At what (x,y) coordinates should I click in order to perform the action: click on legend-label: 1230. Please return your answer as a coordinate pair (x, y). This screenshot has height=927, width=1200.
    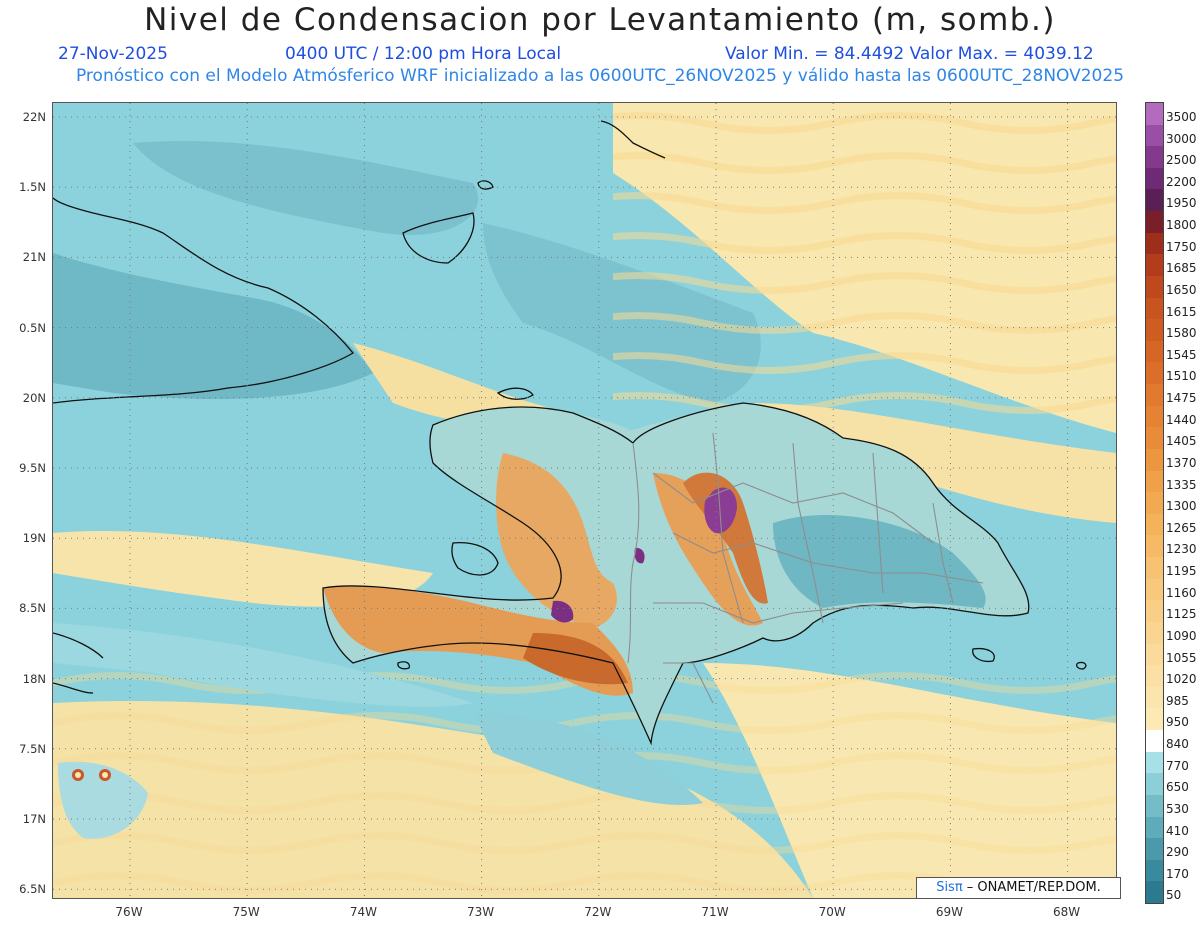
    Looking at the image, I should click on (1181, 549).